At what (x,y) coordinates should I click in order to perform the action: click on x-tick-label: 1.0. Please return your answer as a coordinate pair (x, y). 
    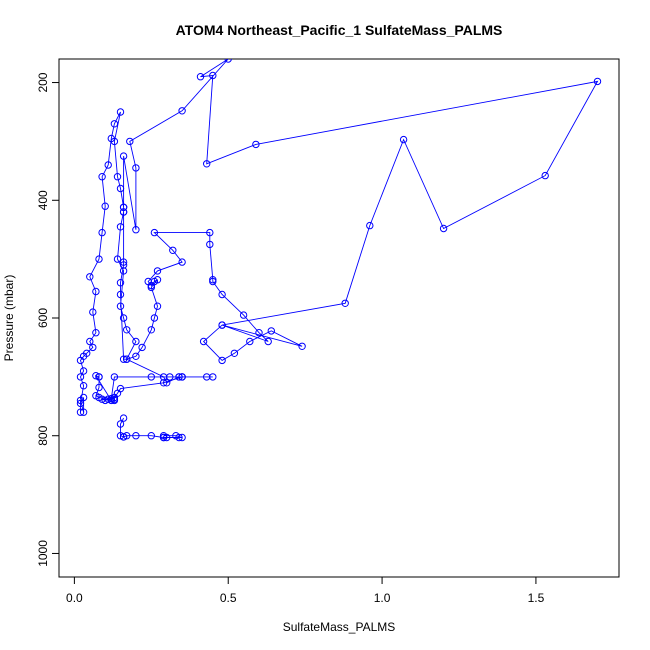
    Looking at the image, I should click on (382, 598).